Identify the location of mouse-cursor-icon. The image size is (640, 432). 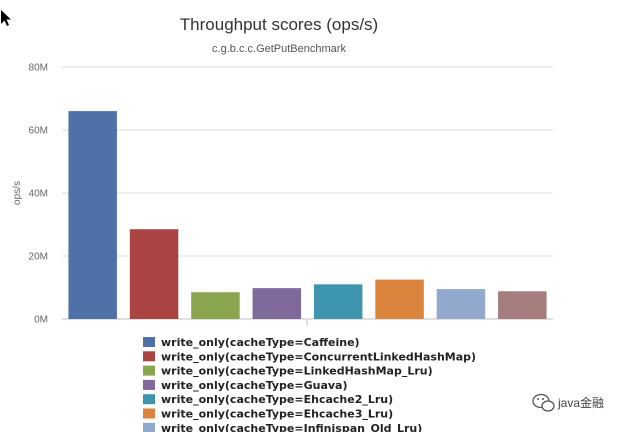
(6, 18).